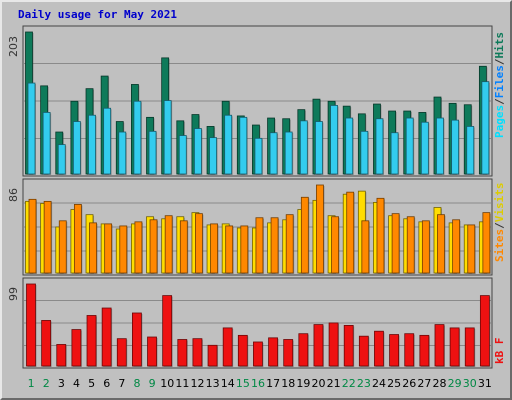 Image resolution: width=512 pixels, height=400 pixels. I want to click on panel1-ymax-label: 203, so click(13, 46).